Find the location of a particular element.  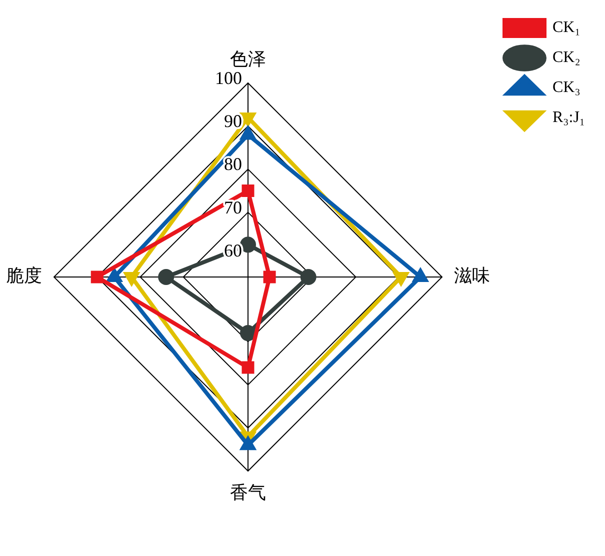

legend-label: R₃:J₁ is located at coordinates (568, 117).